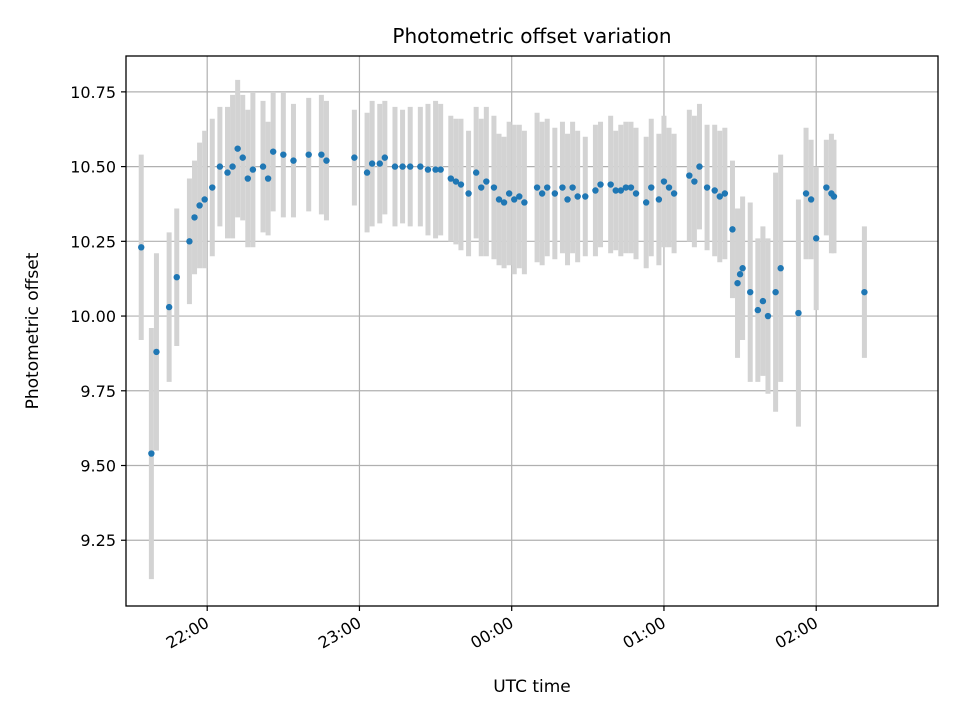 The image size is (960, 720). Describe the element at coordinates (98, 466) in the screenshot. I see `y-tick-label: 9.50` at that location.